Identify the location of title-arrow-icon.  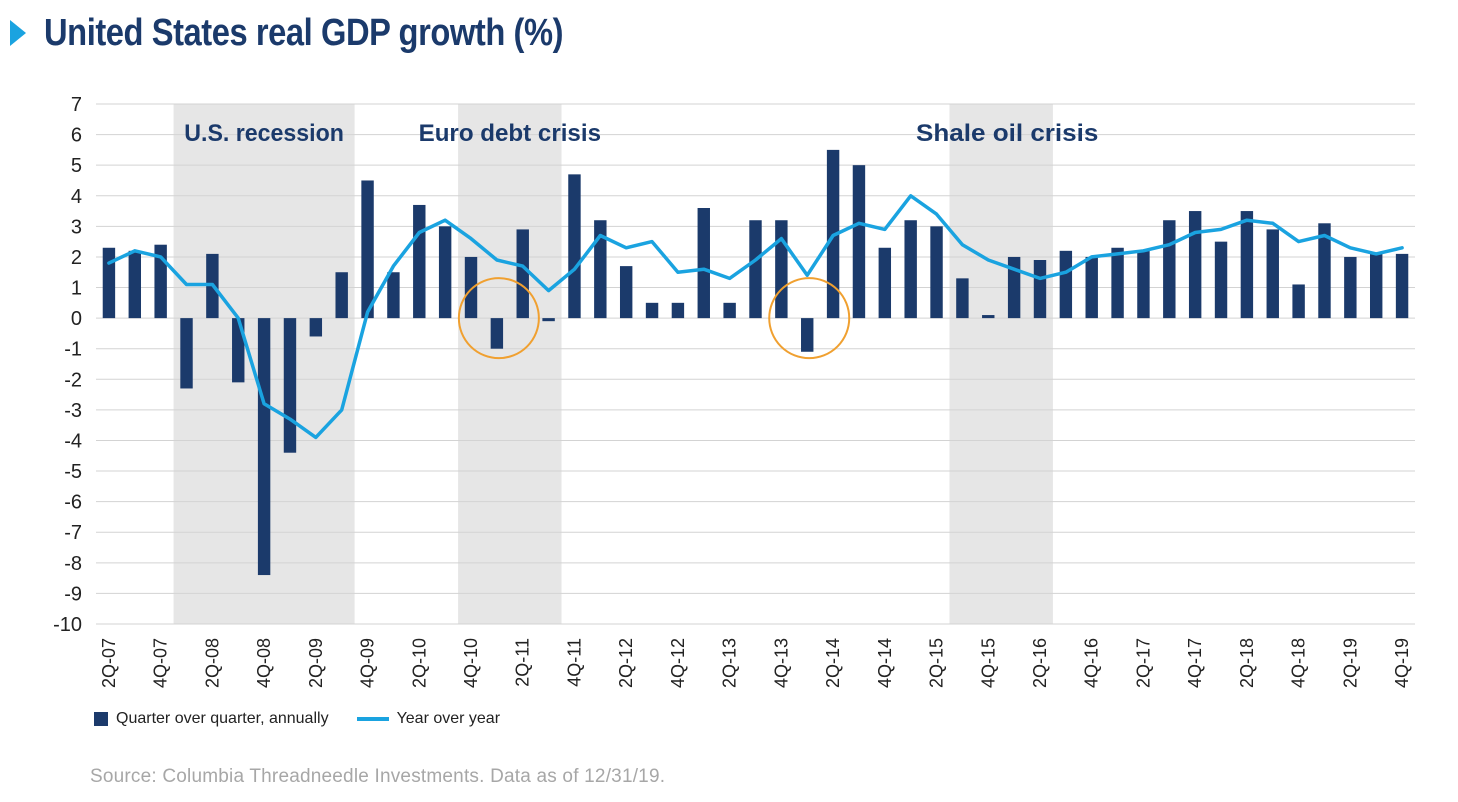
(18, 33).